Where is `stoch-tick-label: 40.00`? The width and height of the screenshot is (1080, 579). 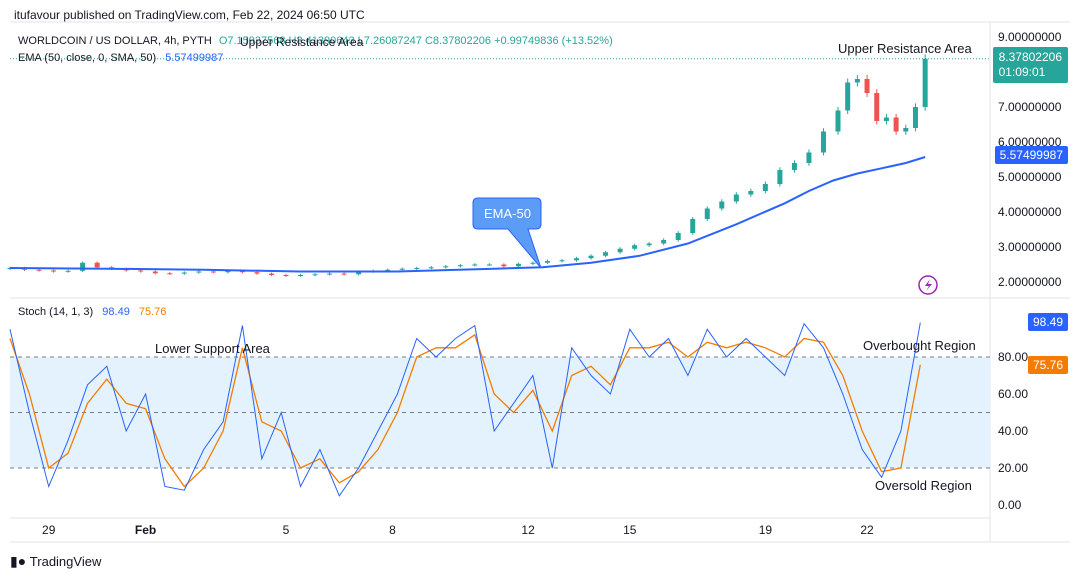 stoch-tick-label: 40.00 is located at coordinates (1013, 431).